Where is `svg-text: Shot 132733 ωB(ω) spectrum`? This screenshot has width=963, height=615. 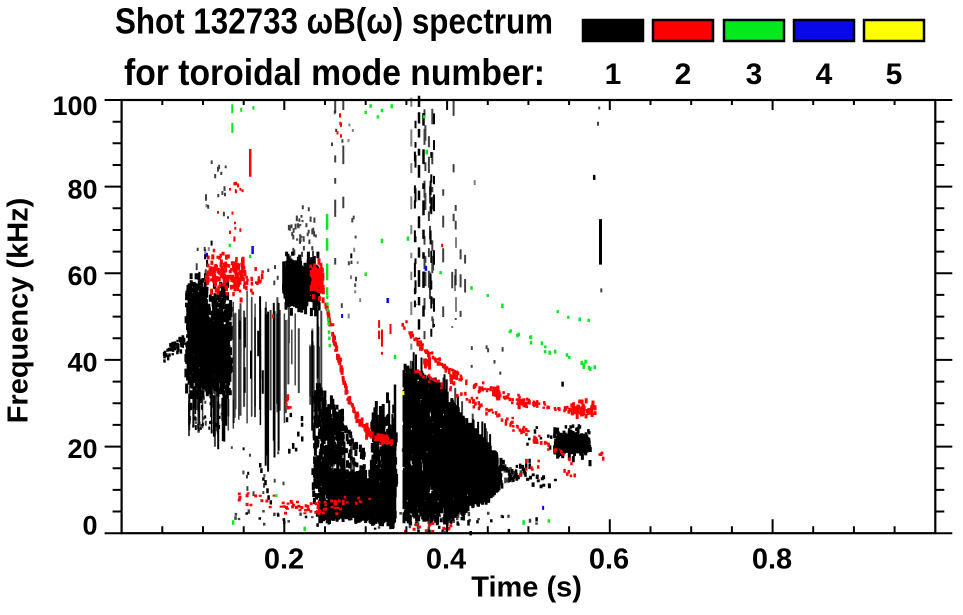
svg-text: Shot 132733 ωB(ω) spectrum is located at coordinates (334, 21).